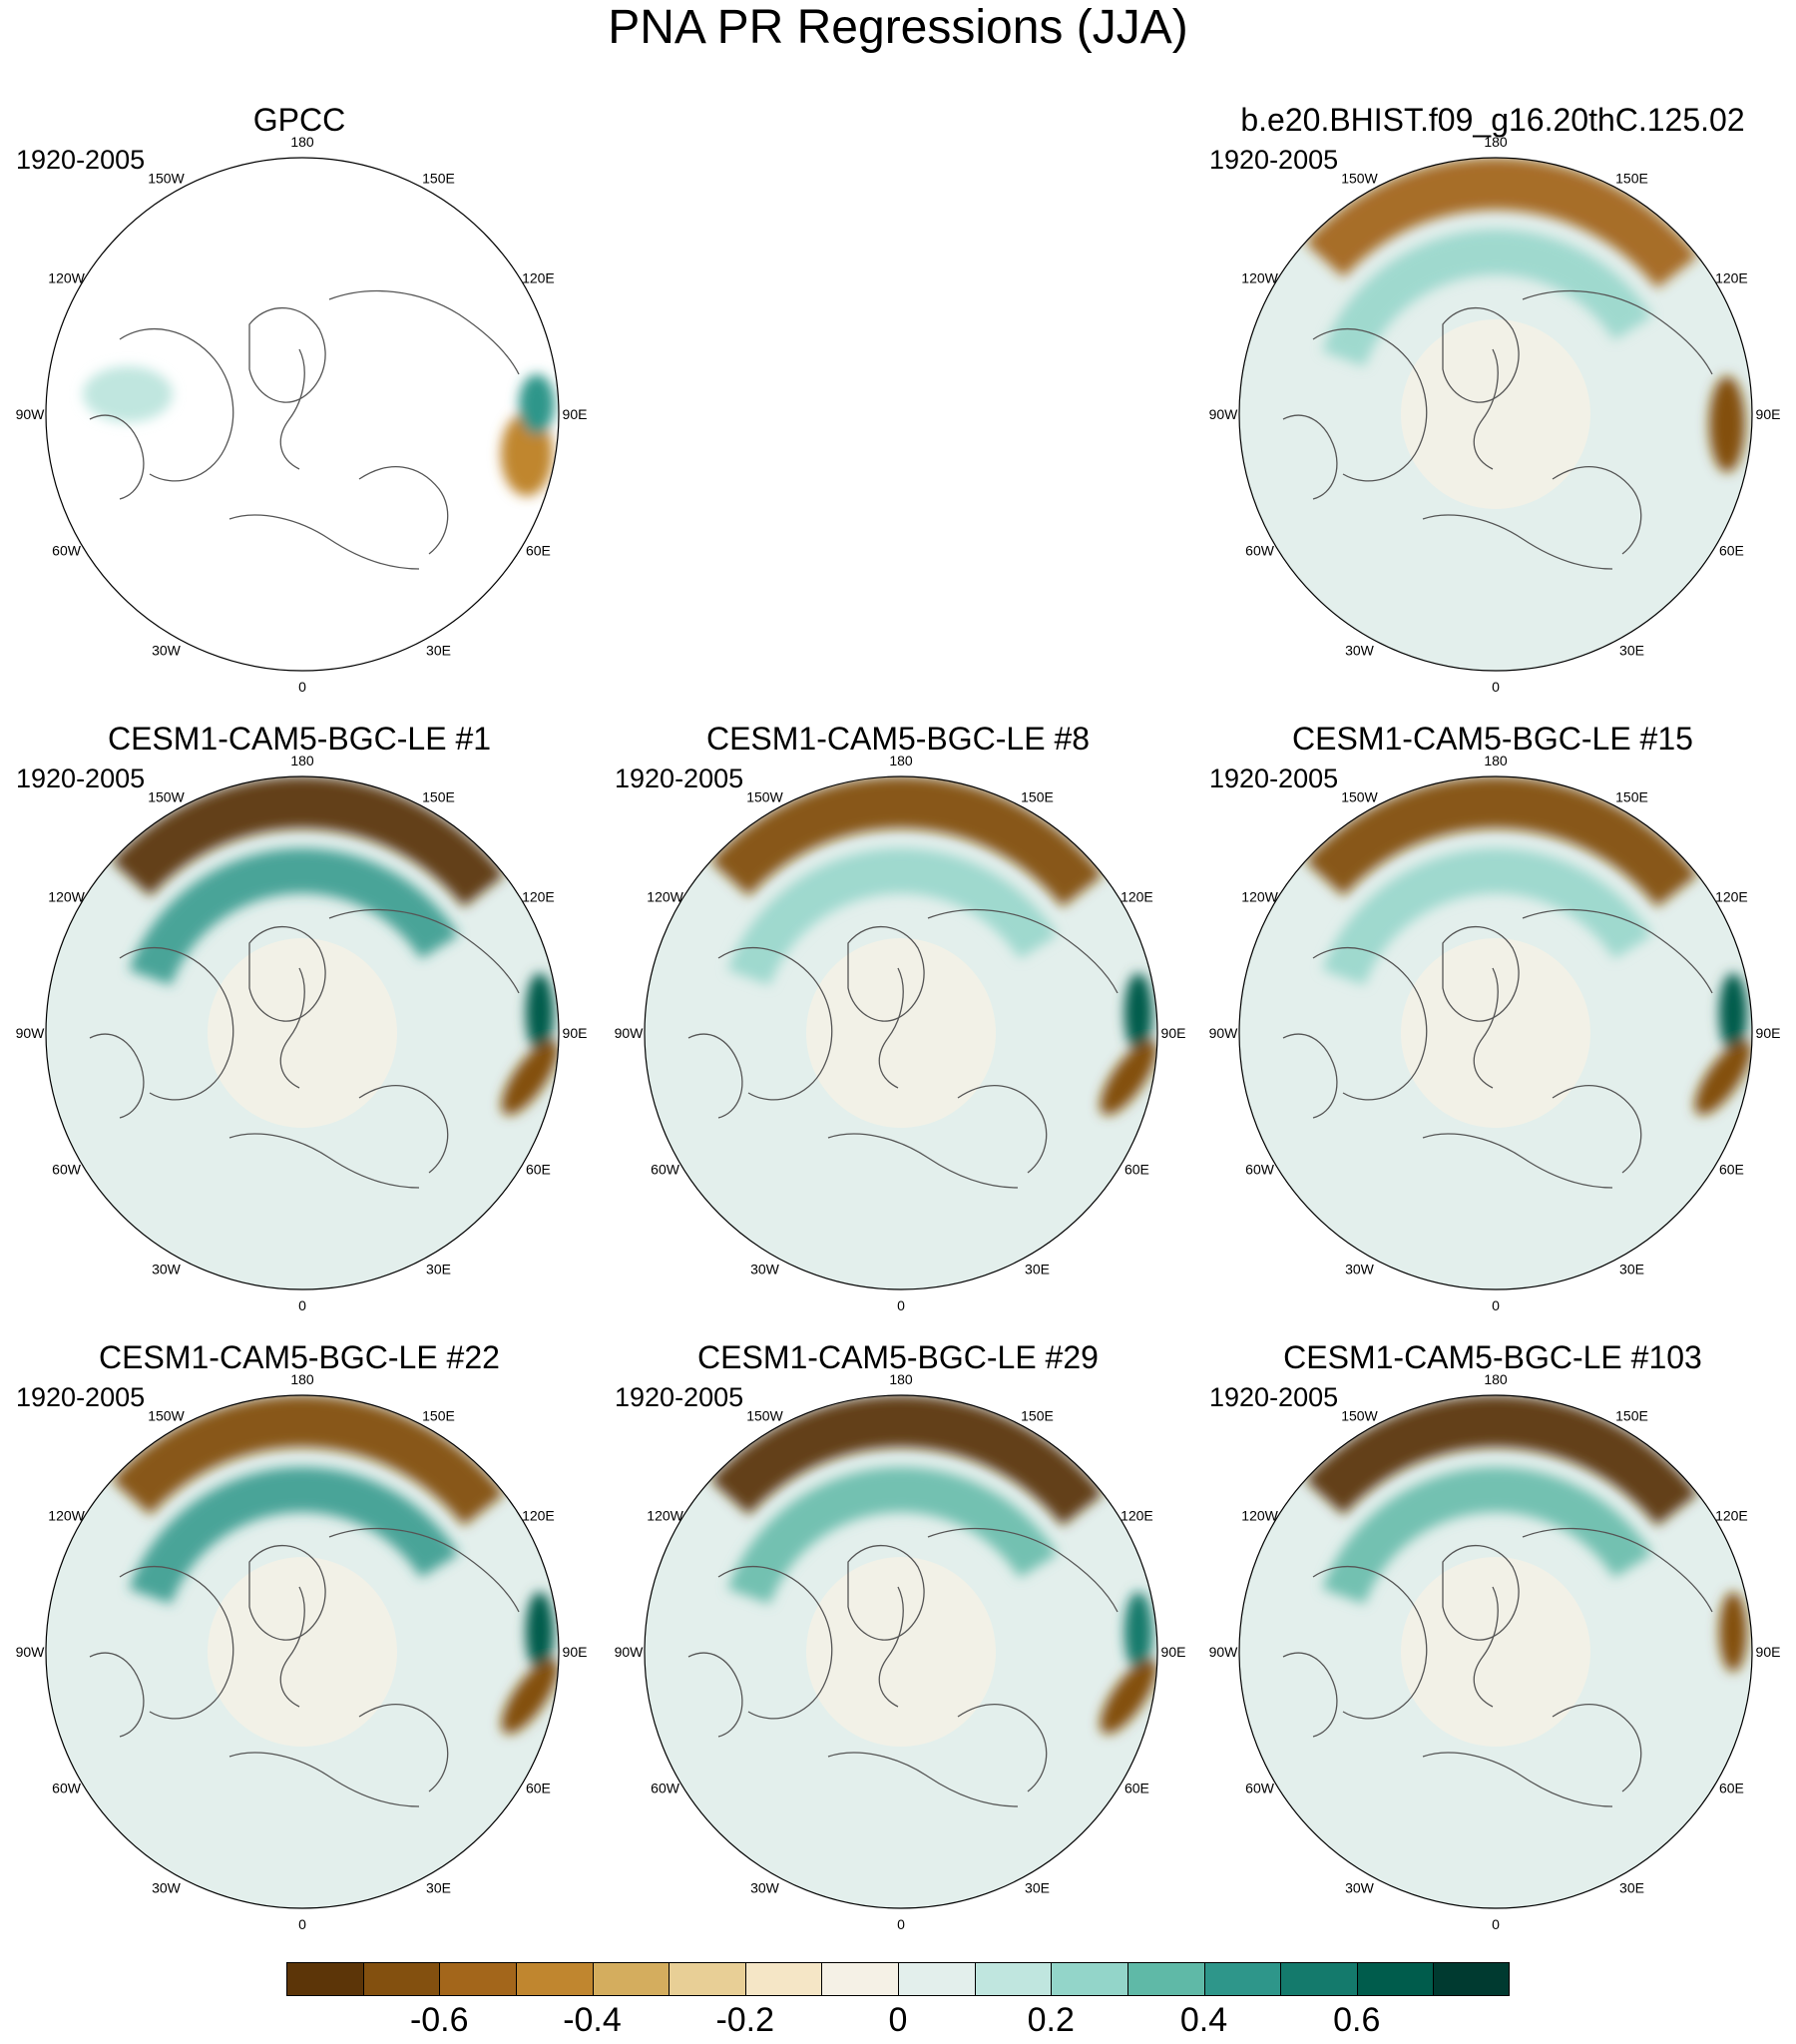 This screenshot has height=2044, width=1796. What do you see at coordinates (575, 414) in the screenshot?
I see `longitude-label: 90E` at bounding box center [575, 414].